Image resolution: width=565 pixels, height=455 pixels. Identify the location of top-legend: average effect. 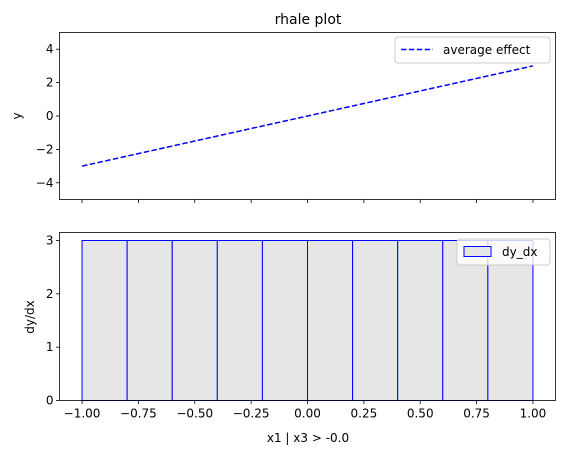
(472, 50).